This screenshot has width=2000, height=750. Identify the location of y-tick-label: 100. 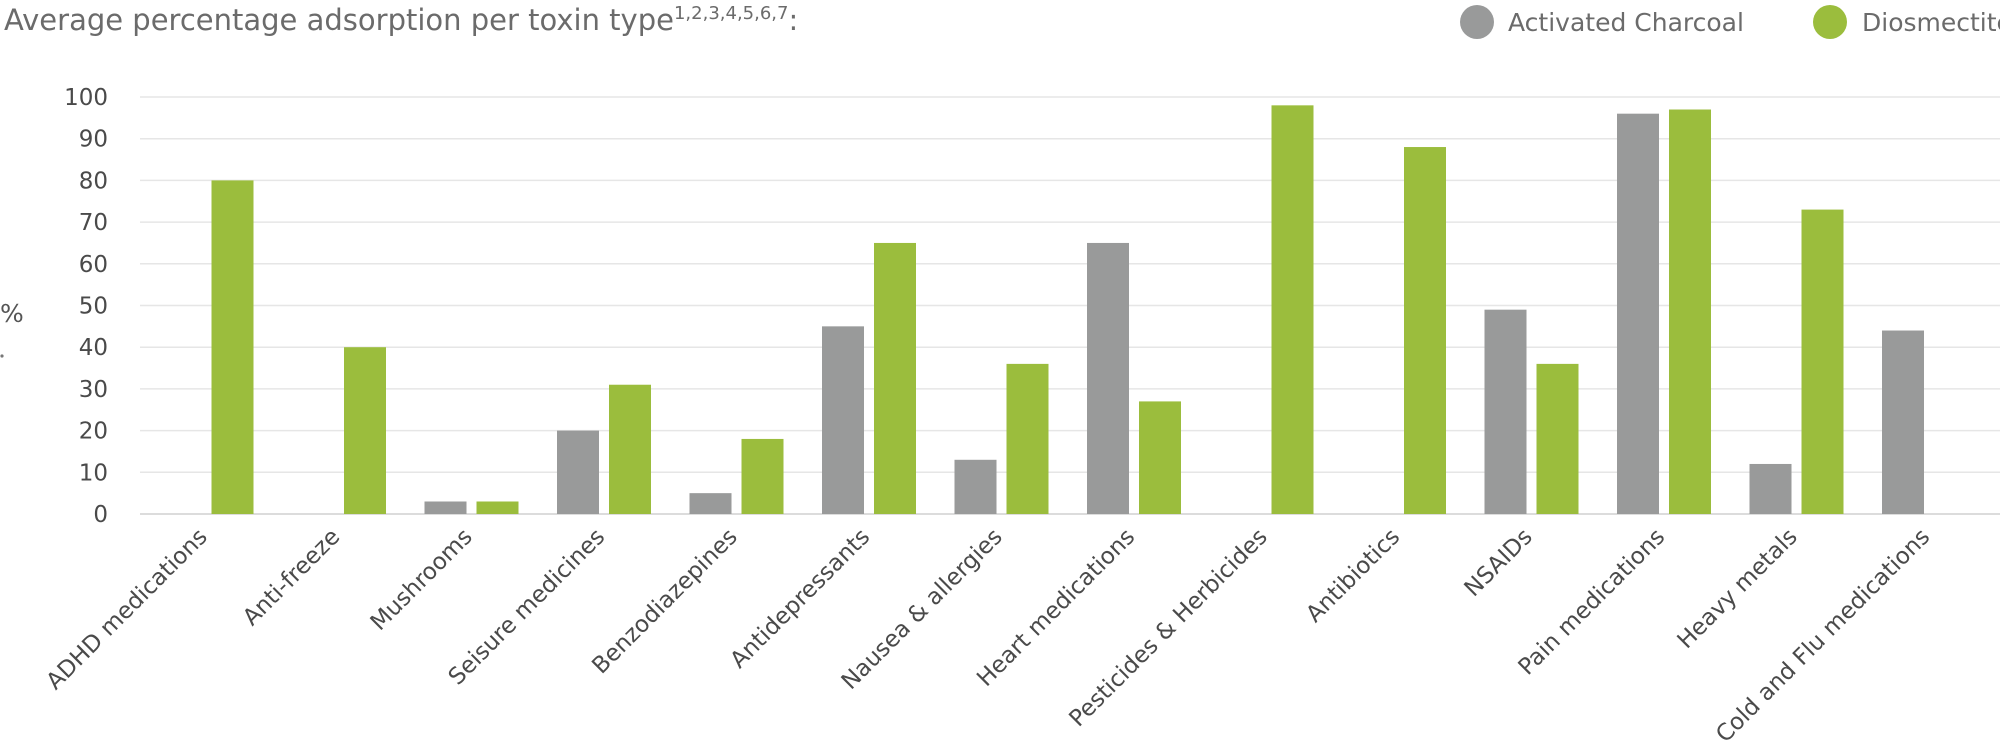
(86, 98).